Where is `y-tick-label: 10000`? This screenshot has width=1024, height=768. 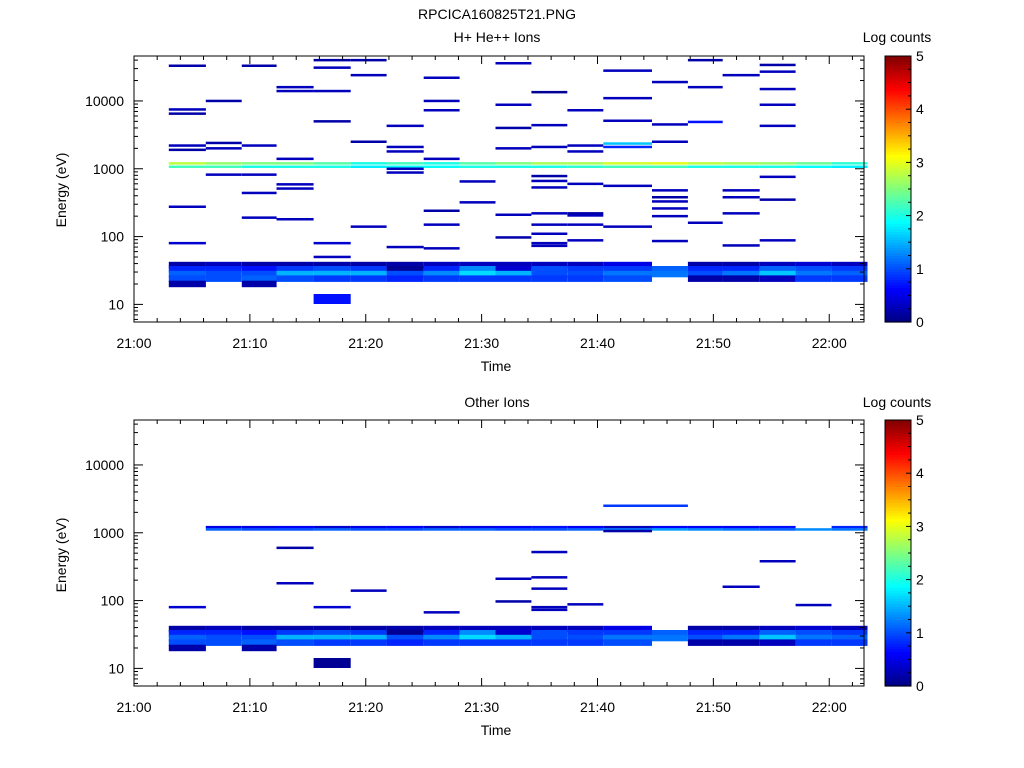 y-tick-label: 10000 is located at coordinates (104, 101).